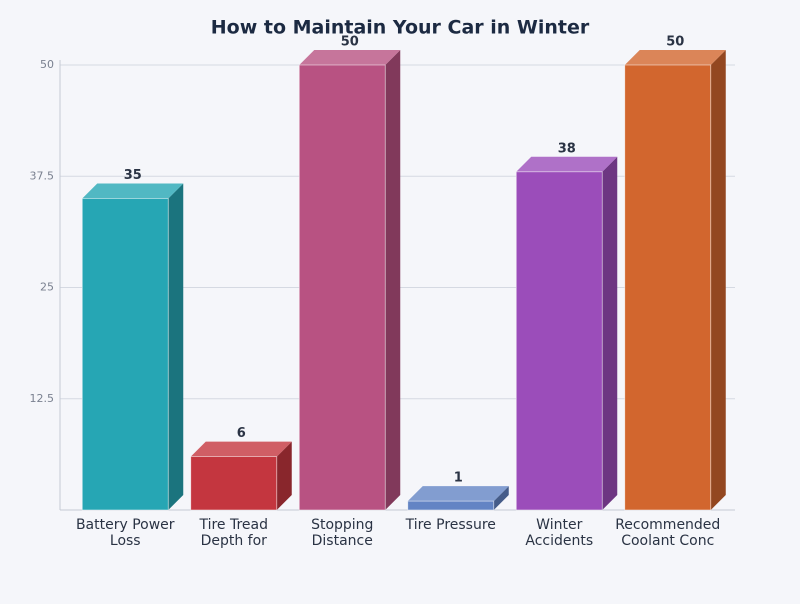 This screenshot has height=604, width=800. What do you see at coordinates (458, 478) in the screenshot?
I see `value-label: 1` at bounding box center [458, 478].